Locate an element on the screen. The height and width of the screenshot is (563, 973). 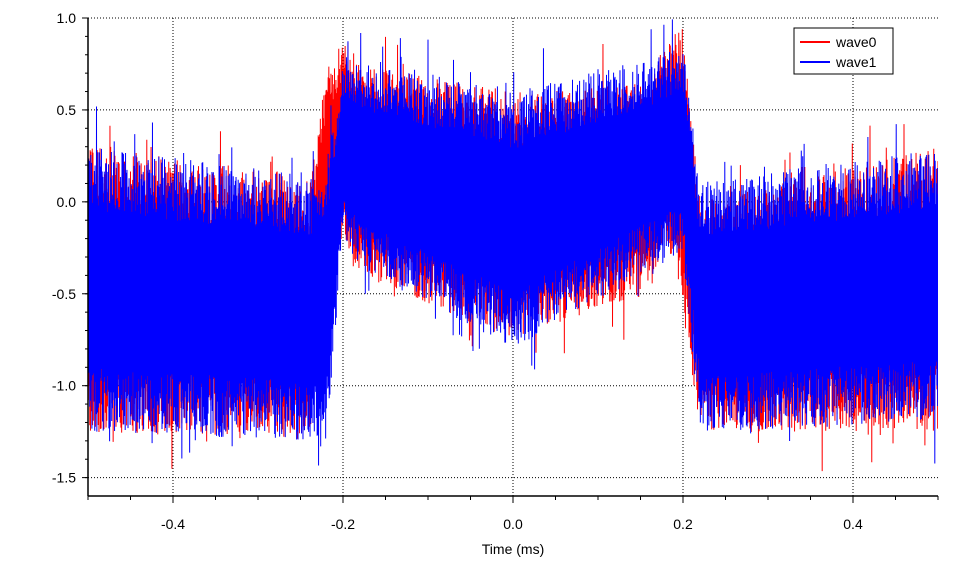
x-tick-label: -0.2 is located at coordinates (343, 524).